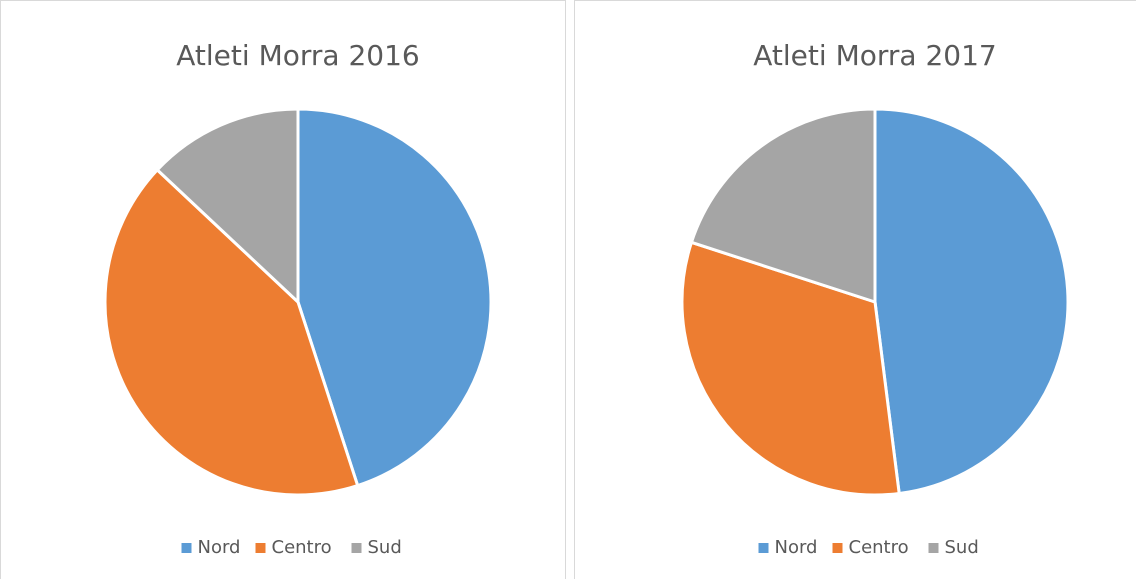 The image size is (1136, 579). Describe the element at coordinates (297, 55) in the screenshot. I see `chart-title: Atleti Morra 2016` at that location.